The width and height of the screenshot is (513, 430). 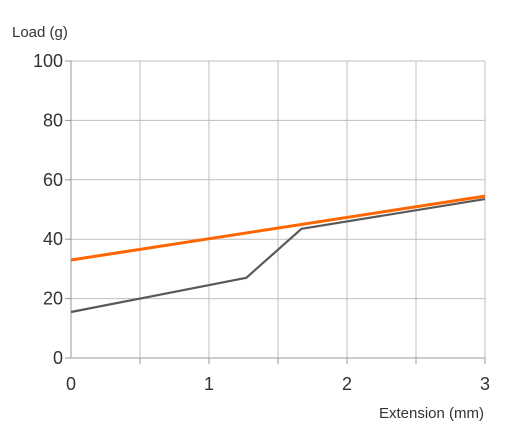 What do you see at coordinates (58, 358) in the screenshot?
I see `y-tick-label: 0` at bounding box center [58, 358].